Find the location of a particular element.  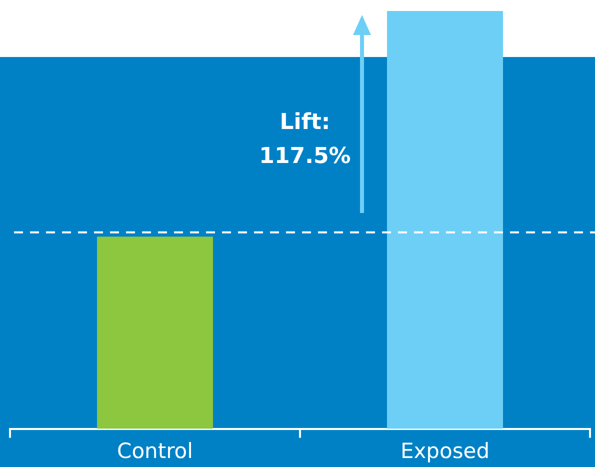

annotation: Lift: 117.5% is located at coordinates (305, 140).